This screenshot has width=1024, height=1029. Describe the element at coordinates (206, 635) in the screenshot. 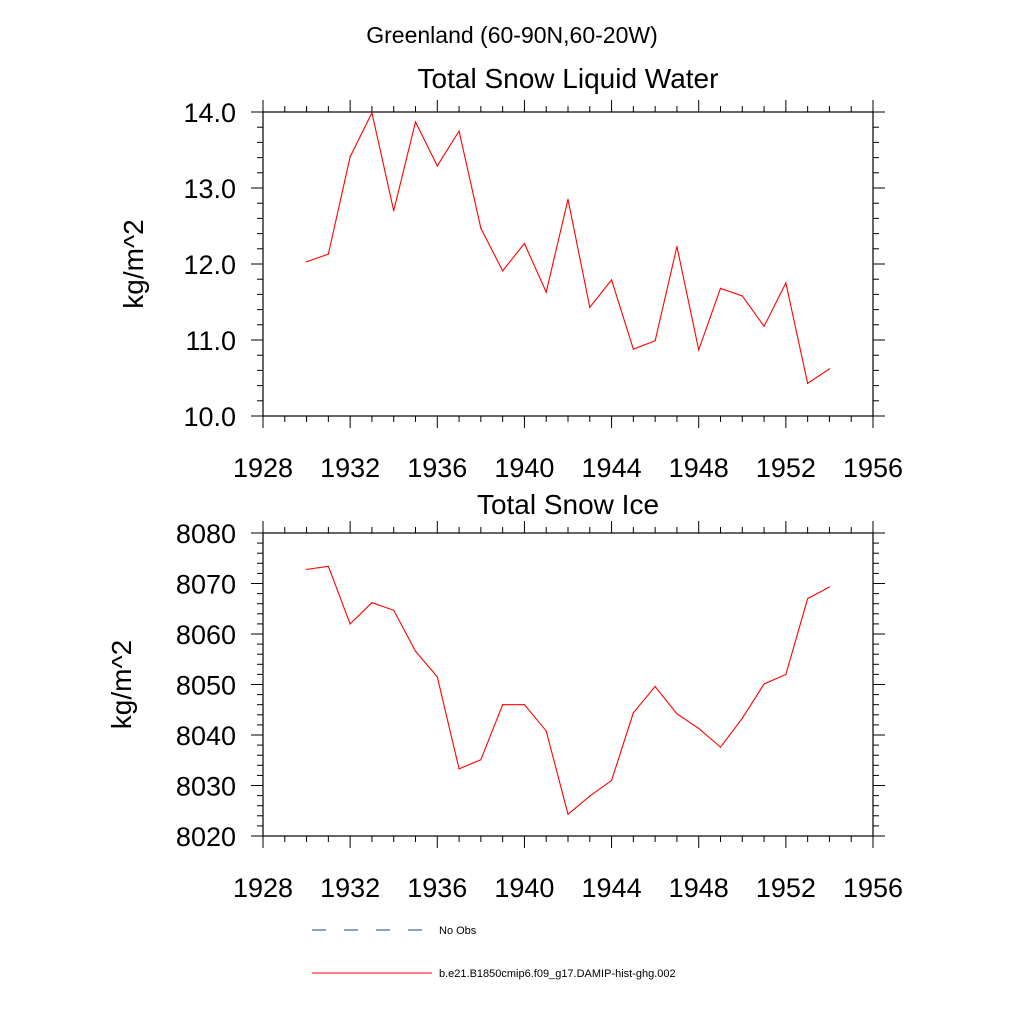

I see `y-tick-label: 8060` at that location.